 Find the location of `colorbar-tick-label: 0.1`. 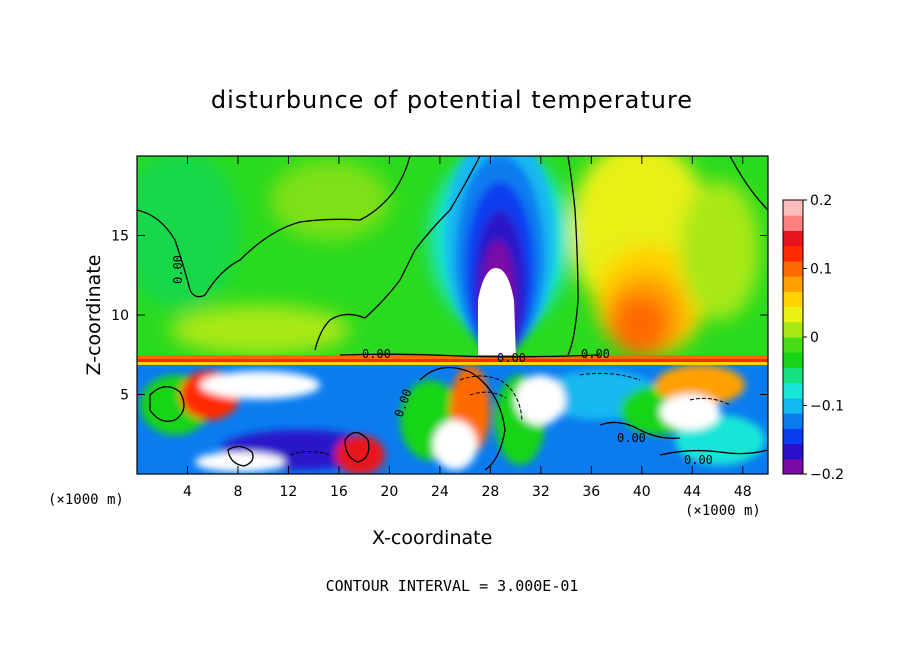

colorbar-tick-label: 0.1 is located at coordinates (821, 270).